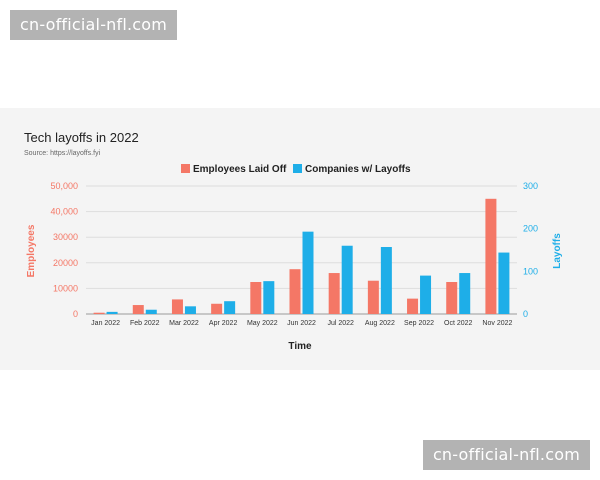 The width and height of the screenshot is (600, 480). I want to click on left-tick-label: 20000, so click(65, 263).